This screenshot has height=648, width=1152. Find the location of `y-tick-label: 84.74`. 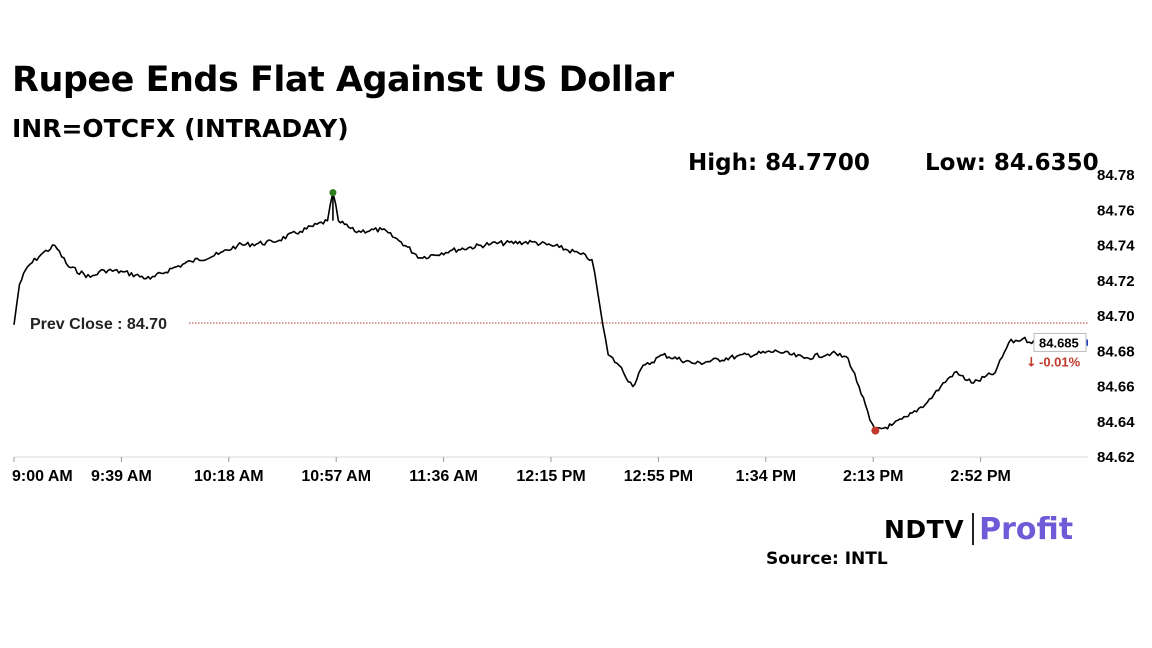

y-tick-label: 84.74 is located at coordinates (1116, 246).